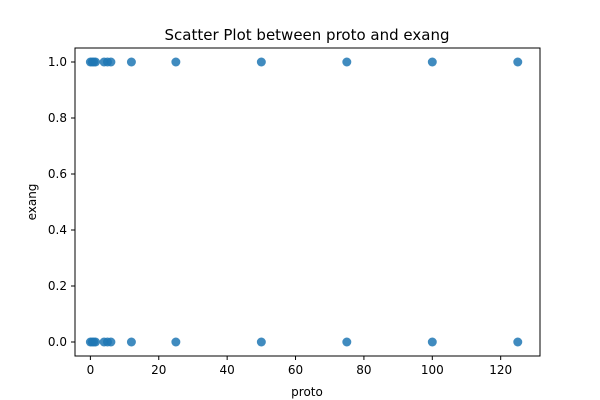 This screenshot has height=400, width=600. What do you see at coordinates (307, 392) in the screenshot?
I see `x-axis-label: proto` at bounding box center [307, 392].